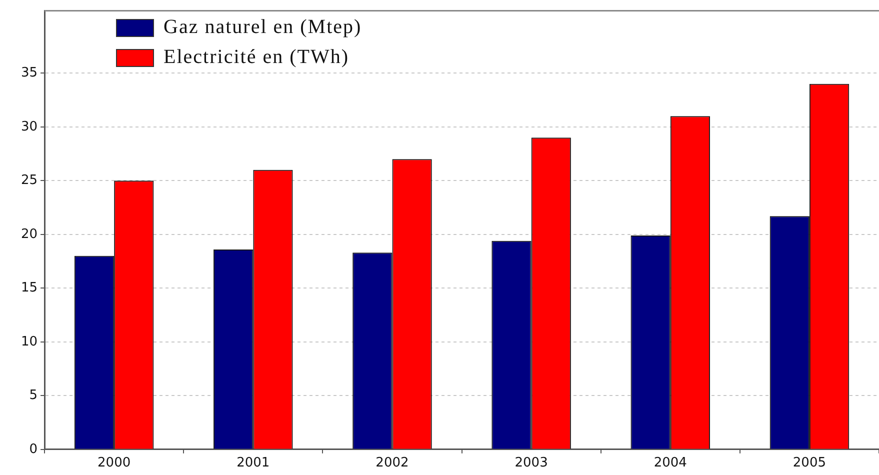 The width and height of the screenshot is (879, 475). Describe the element at coordinates (29, 126) in the screenshot. I see `y-tick-label: 30` at that location.